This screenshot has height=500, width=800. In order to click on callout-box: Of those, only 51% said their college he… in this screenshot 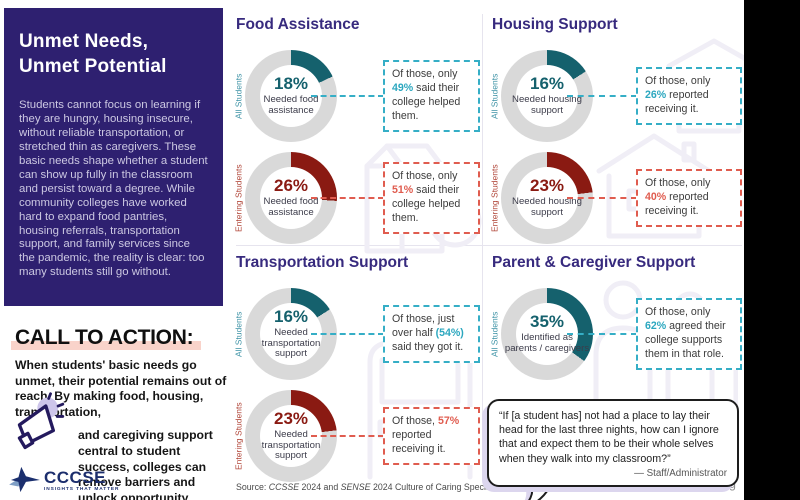, I will do `click(431, 198)`.